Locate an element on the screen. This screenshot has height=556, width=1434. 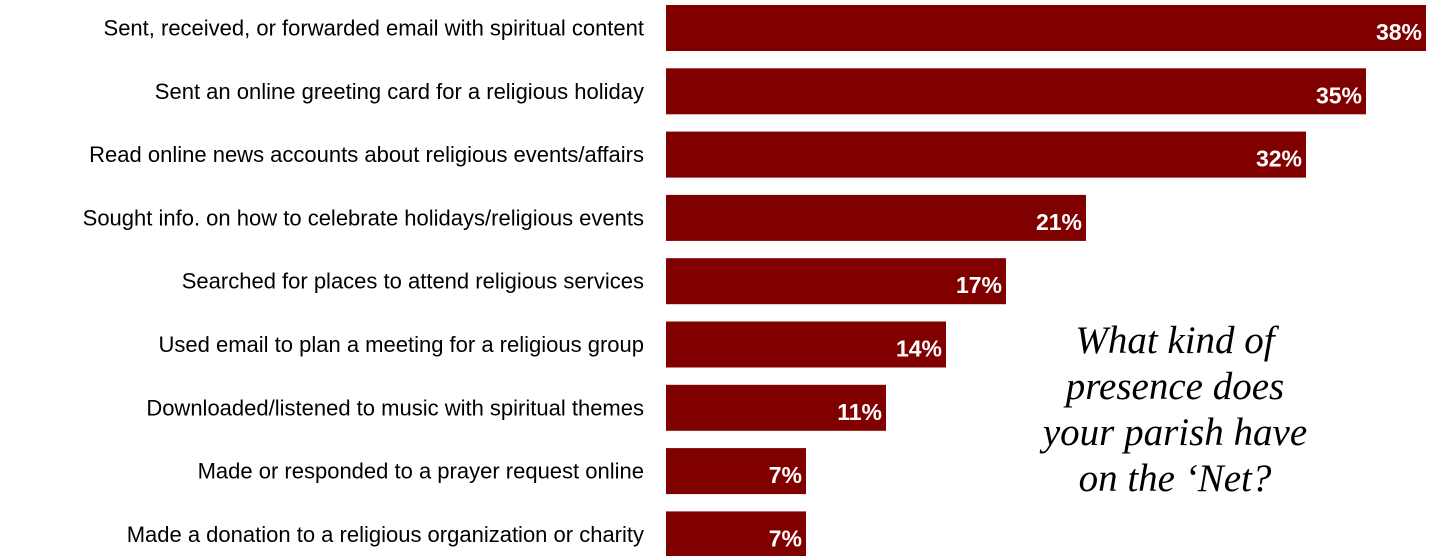
callout-line: What kind of is located at coordinates (1175, 340).